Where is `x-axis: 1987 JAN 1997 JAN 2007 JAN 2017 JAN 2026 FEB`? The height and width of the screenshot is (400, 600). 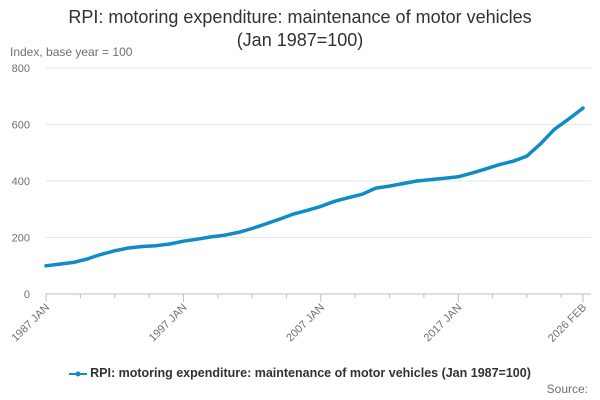
x-axis: 1987 JAN 1997 JAN 2007 JAN 2017 JAN 2026 FEB is located at coordinates (300, 319).